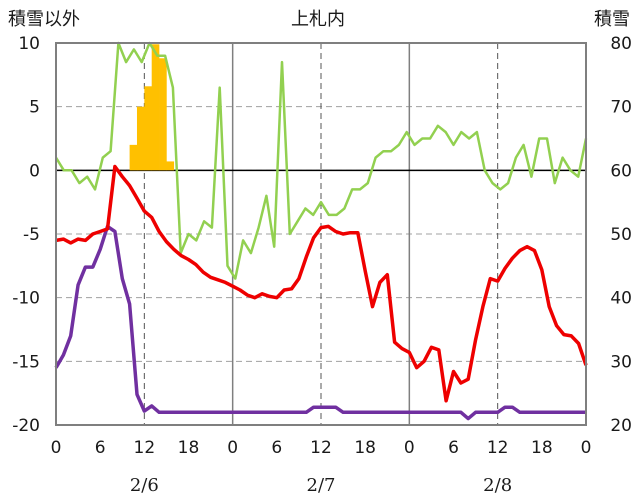 The image size is (636, 501). I want to click on y-tick-right: 30, so click(621, 362).